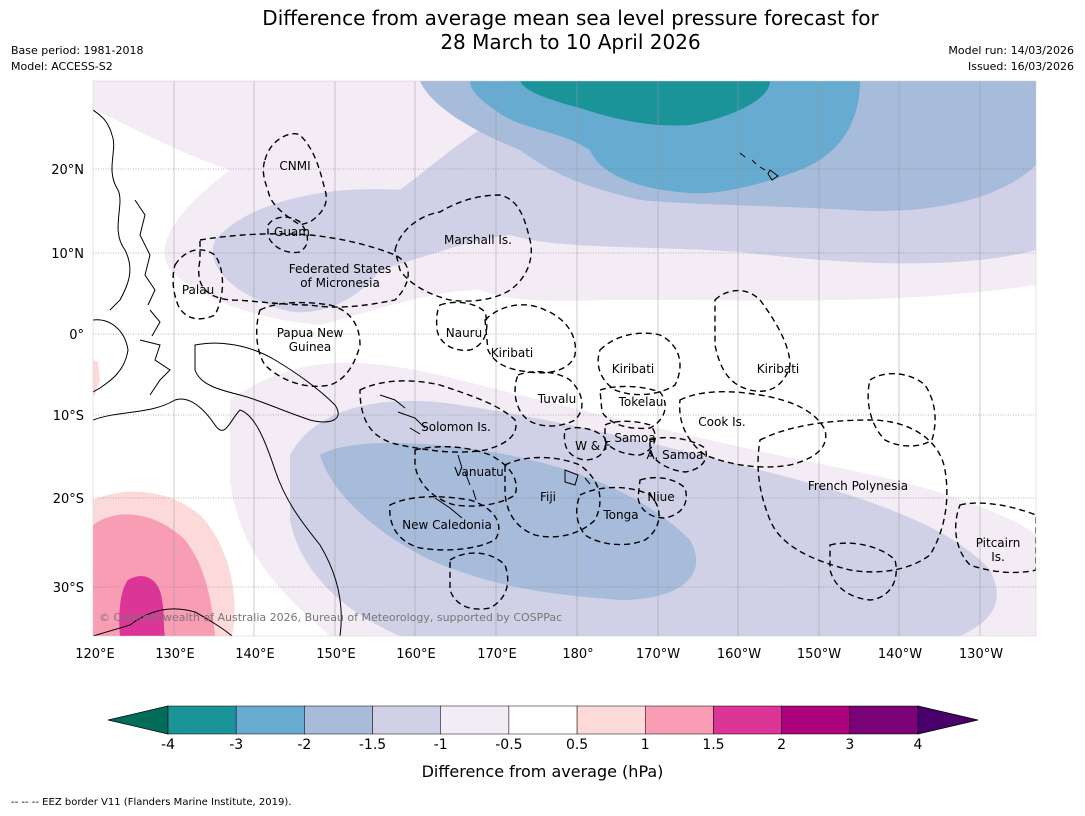 The image size is (1085, 816). I want to click on eez-tuvalu, so click(548, 399).